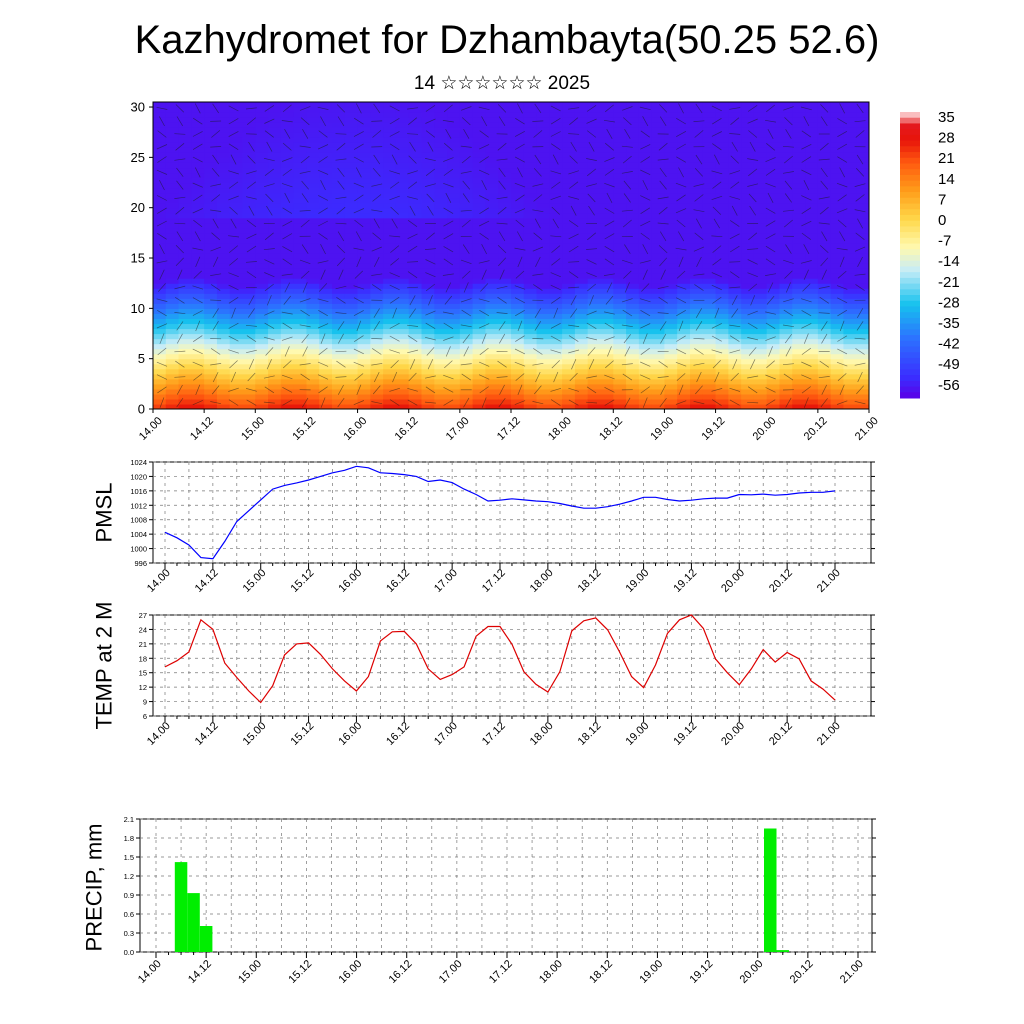 The width and height of the screenshot is (1024, 1024). Describe the element at coordinates (140, 563) in the screenshot. I see `y-tick-label: 996` at that location.